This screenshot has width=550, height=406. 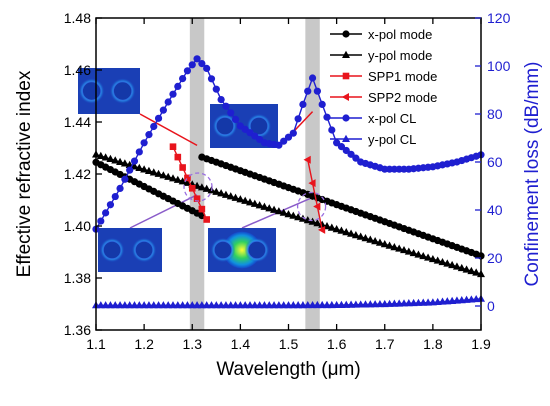 I want to click on legend-label: y-pol mode, so click(x=400, y=55).